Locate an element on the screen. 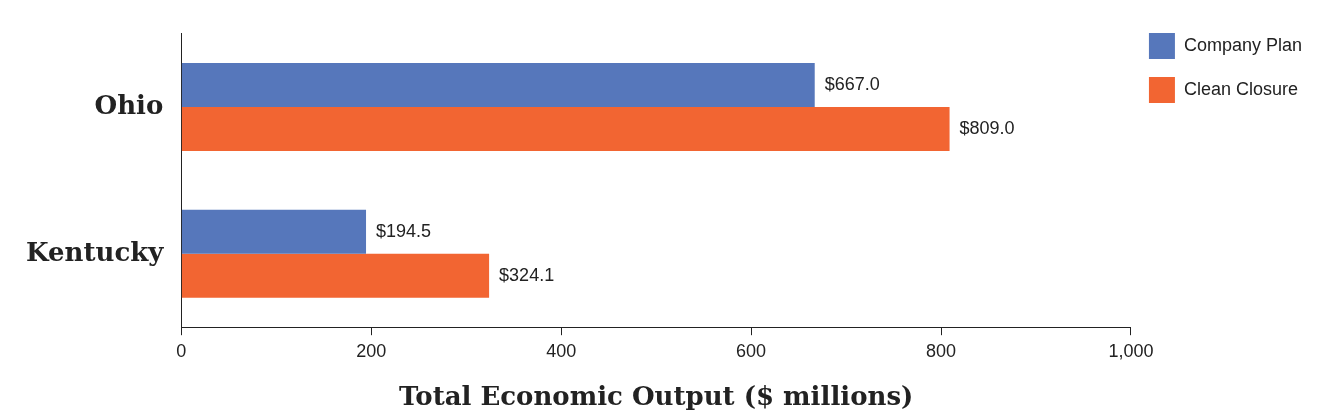  data-label: $194.5 is located at coordinates (404, 230).